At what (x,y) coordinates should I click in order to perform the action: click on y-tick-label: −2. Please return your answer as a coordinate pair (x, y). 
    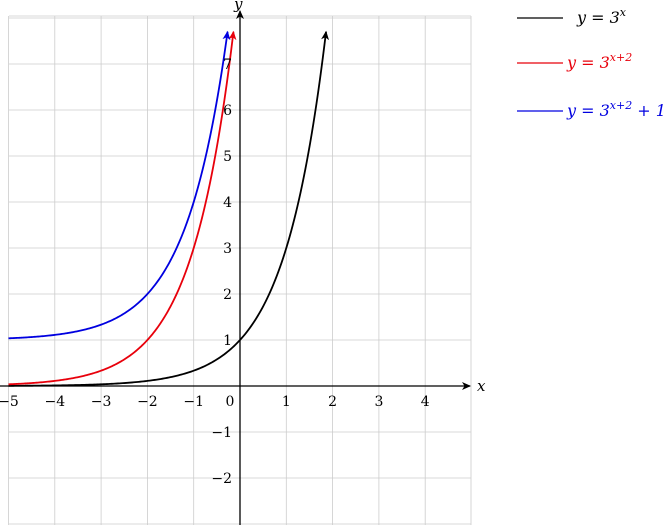
    Looking at the image, I should click on (221, 479).